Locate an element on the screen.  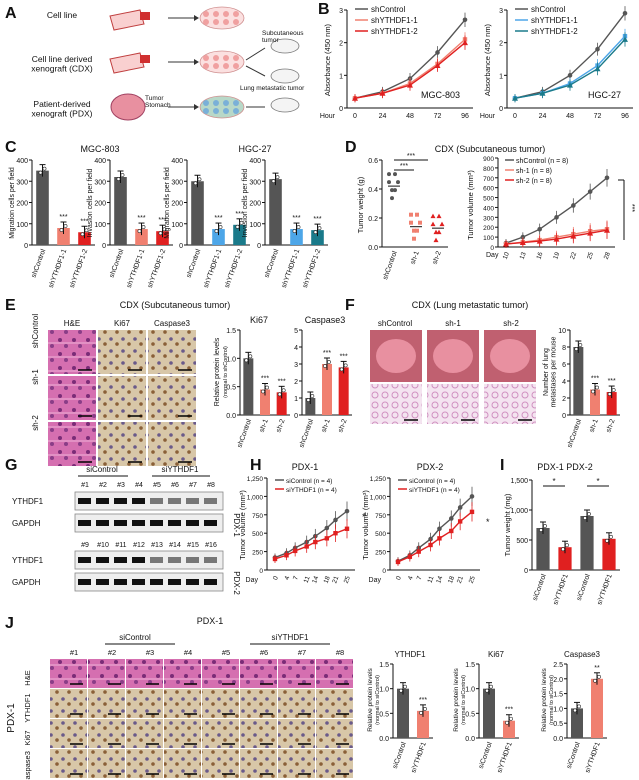
chart-c-2-point is located at coordinates (164, 229).